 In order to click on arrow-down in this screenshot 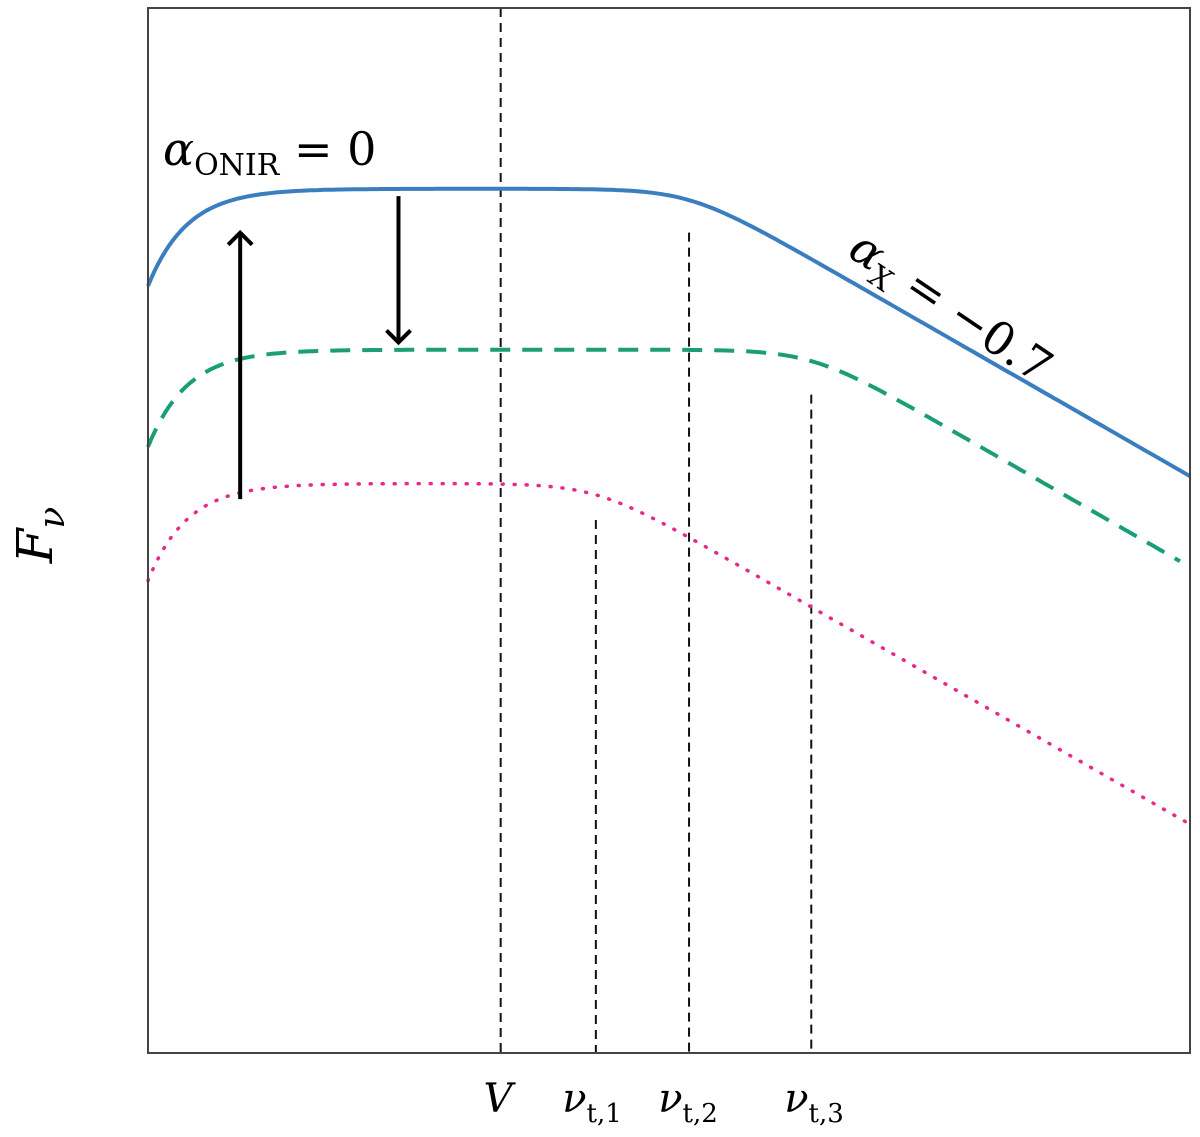, I will do `click(398, 271)`.